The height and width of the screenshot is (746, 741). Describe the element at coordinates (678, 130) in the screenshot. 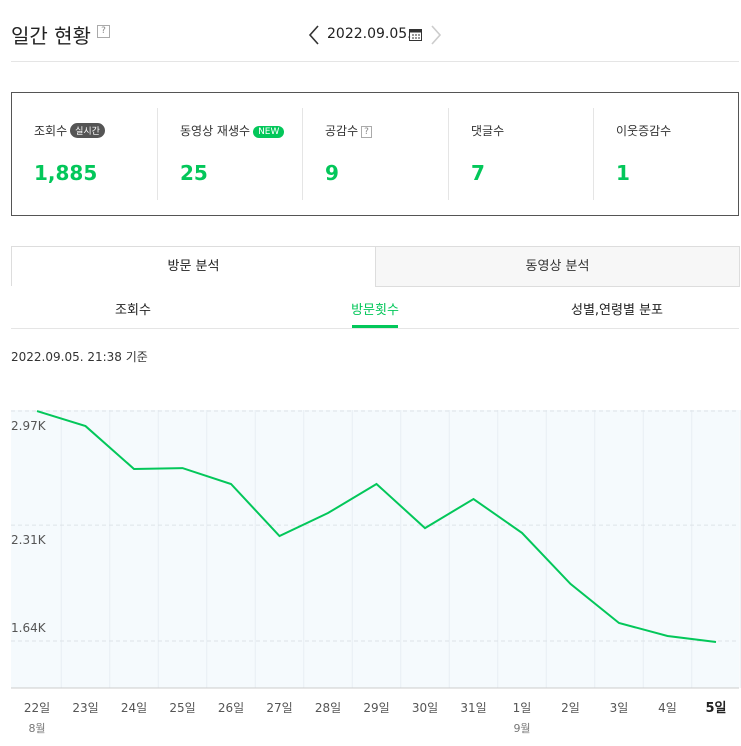

I see `stat-label: 이웃증감수` at that location.